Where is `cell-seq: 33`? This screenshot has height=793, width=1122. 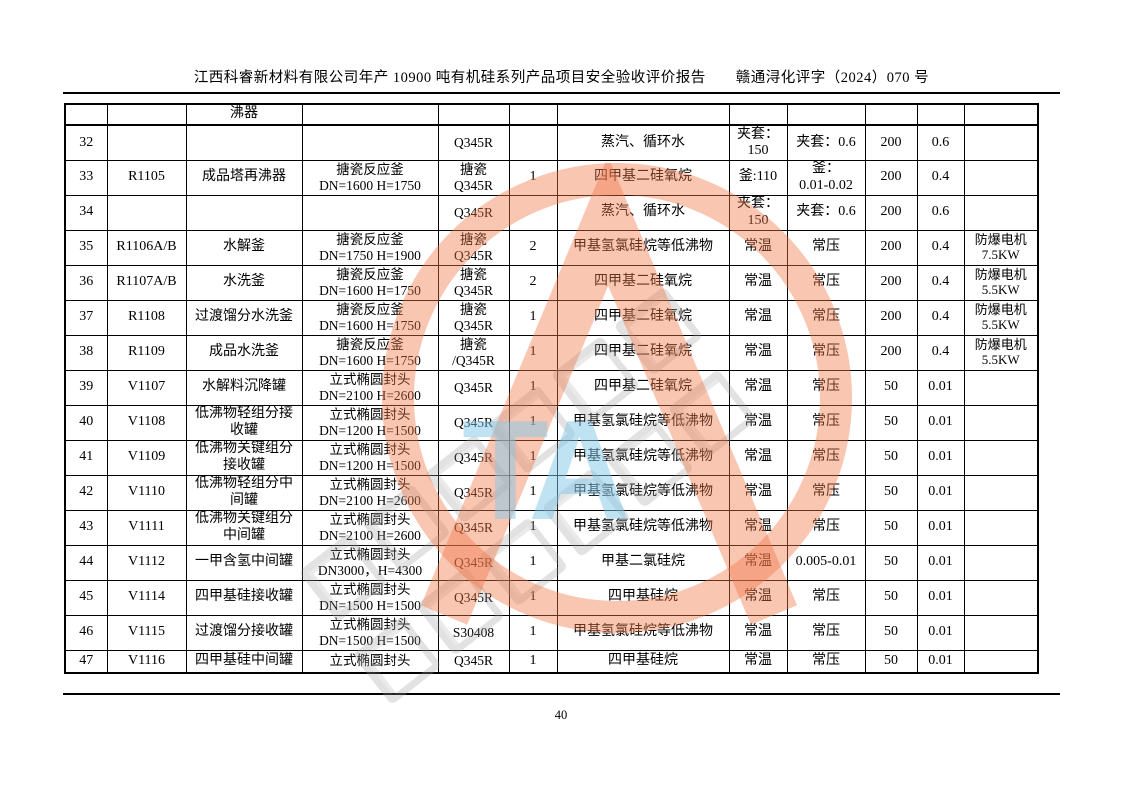
cell-seq: 33 is located at coordinates (86, 177).